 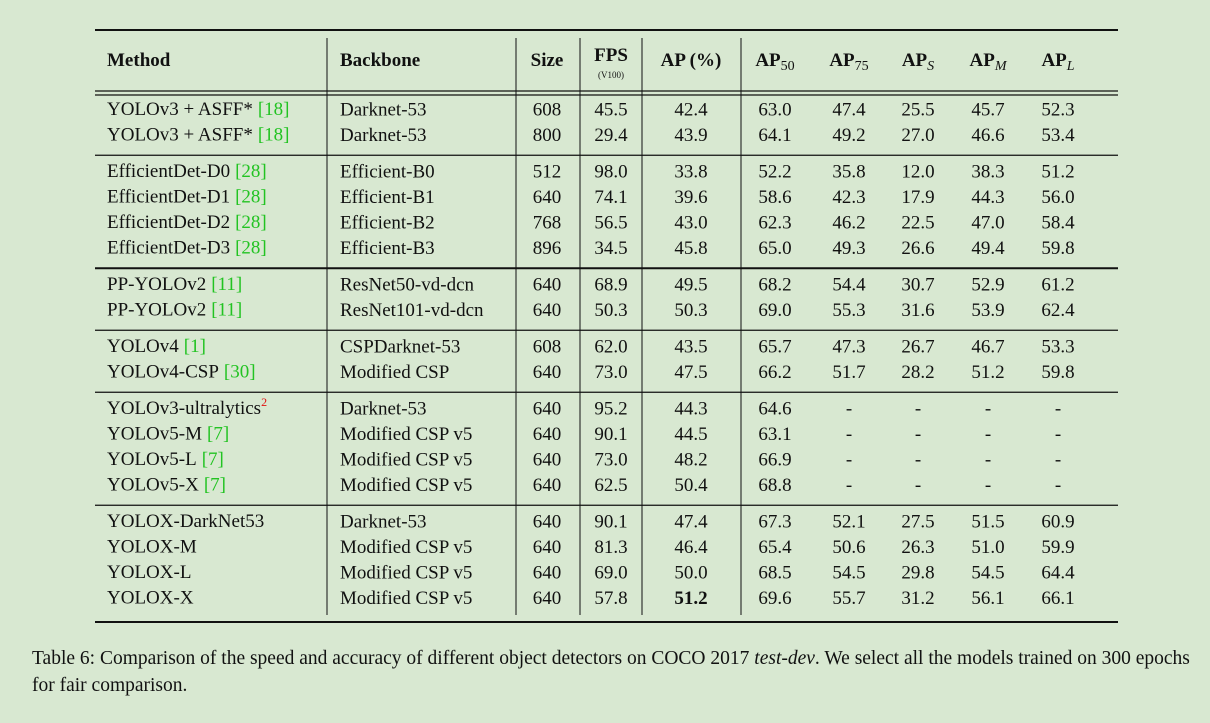 I want to click on value-cell: 49.3, so click(x=848, y=248).